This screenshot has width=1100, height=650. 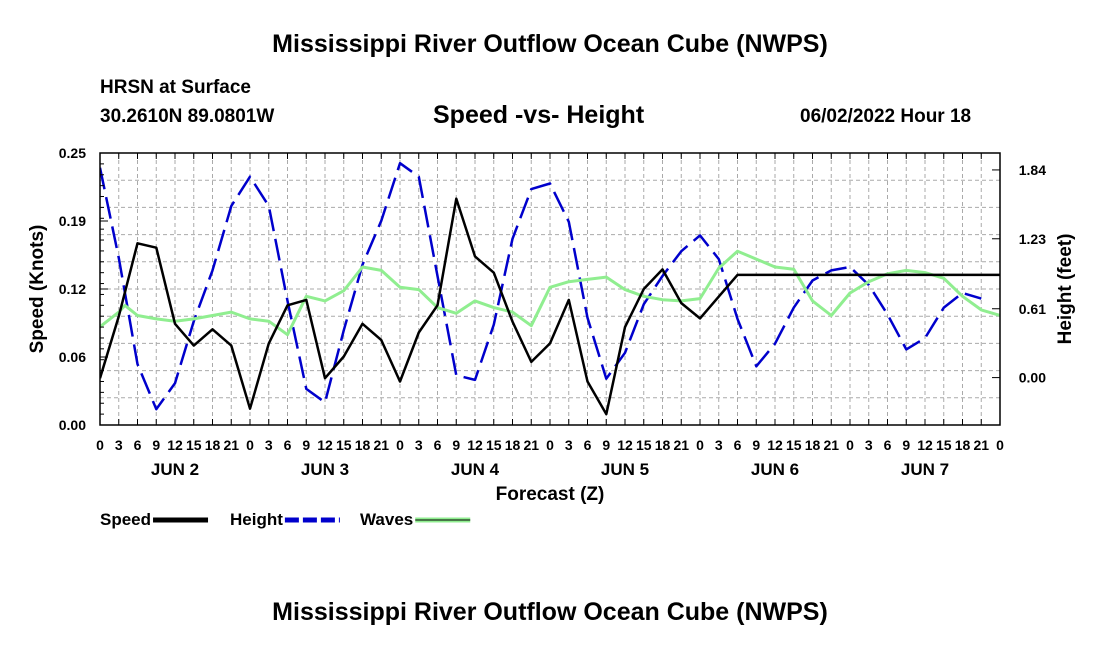 What do you see at coordinates (386, 519) in the screenshot?
I see `legend-label-waves: Waves` at bounding box center [386, 519].